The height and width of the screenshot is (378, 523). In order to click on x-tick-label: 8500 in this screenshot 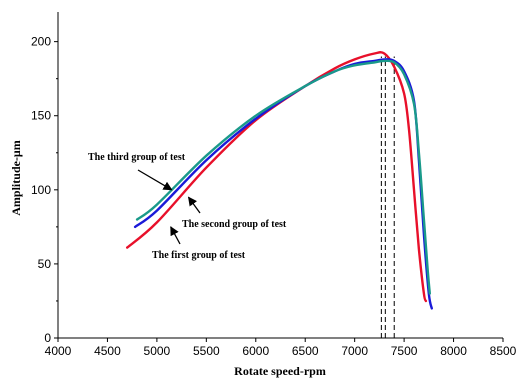, I will do `click(503, 351)`.